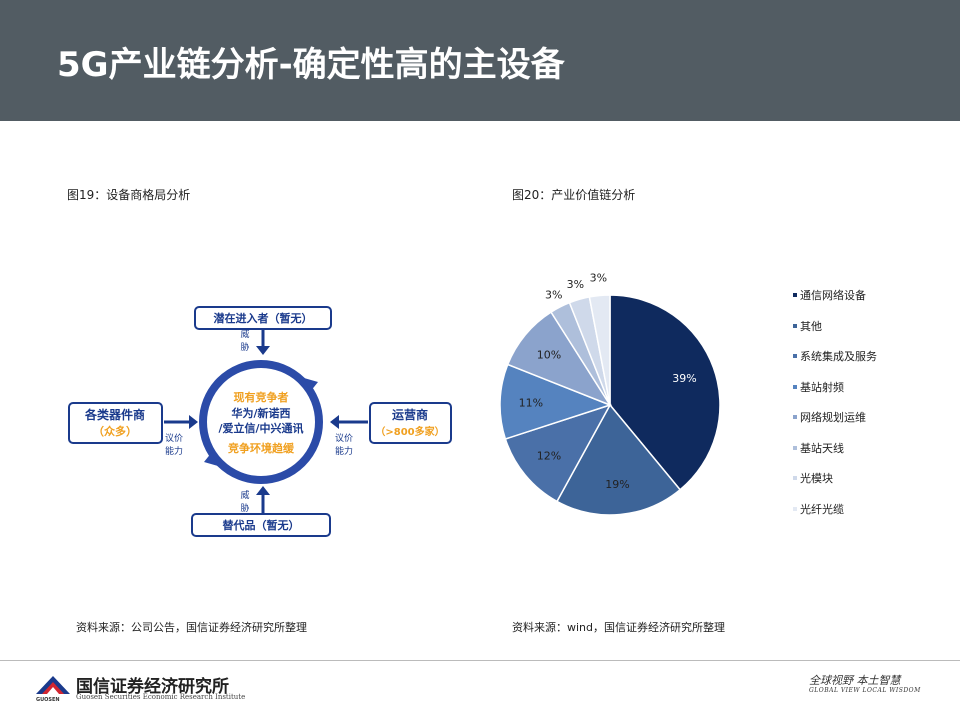 This screenshot has height=720, width=960. I want to click on existing-competitors-label: 现有竞争者, so click(261, 397).